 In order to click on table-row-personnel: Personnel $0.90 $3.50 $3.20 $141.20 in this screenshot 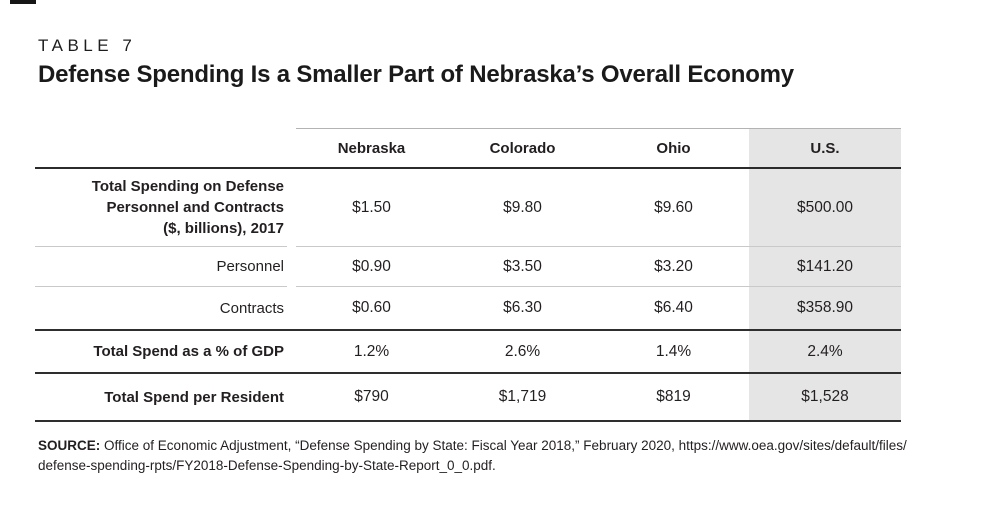, I will do `click(468, 267)`.